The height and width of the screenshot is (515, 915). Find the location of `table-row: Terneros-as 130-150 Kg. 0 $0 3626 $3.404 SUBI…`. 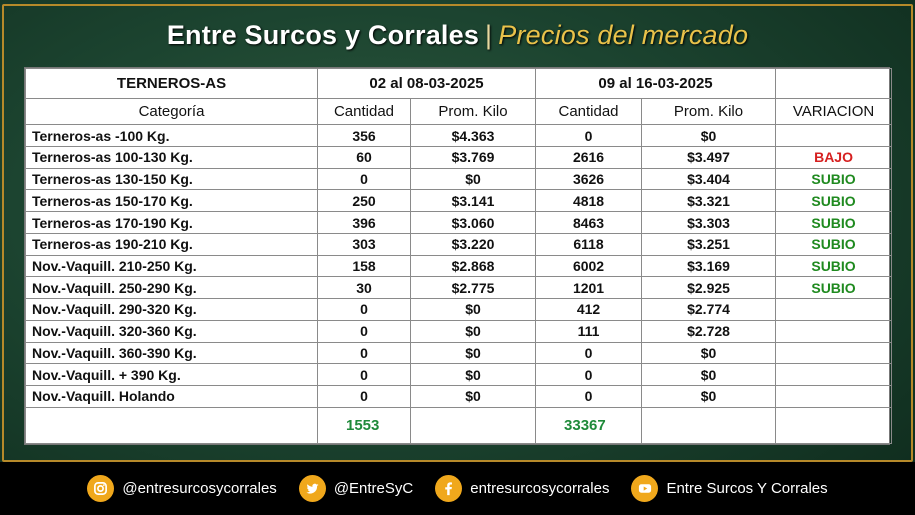

table-row: Terneros-as 130-150 Kg. 0 $0 3626 $3.404 SUBI… is located at coordinates (459, 179).